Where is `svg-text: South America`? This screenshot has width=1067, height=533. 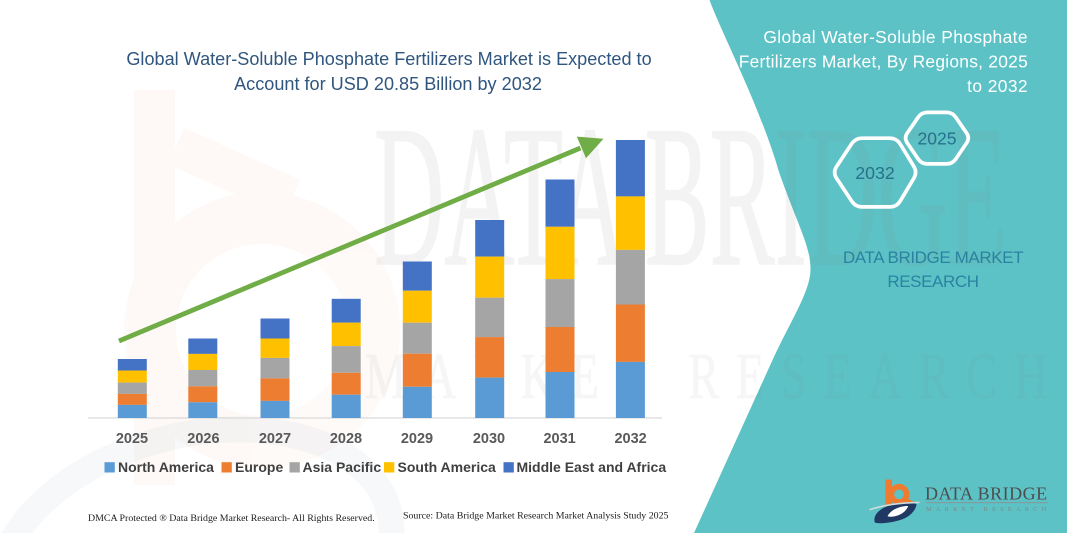 svg-text: South America is located at coordinates (447, 467).